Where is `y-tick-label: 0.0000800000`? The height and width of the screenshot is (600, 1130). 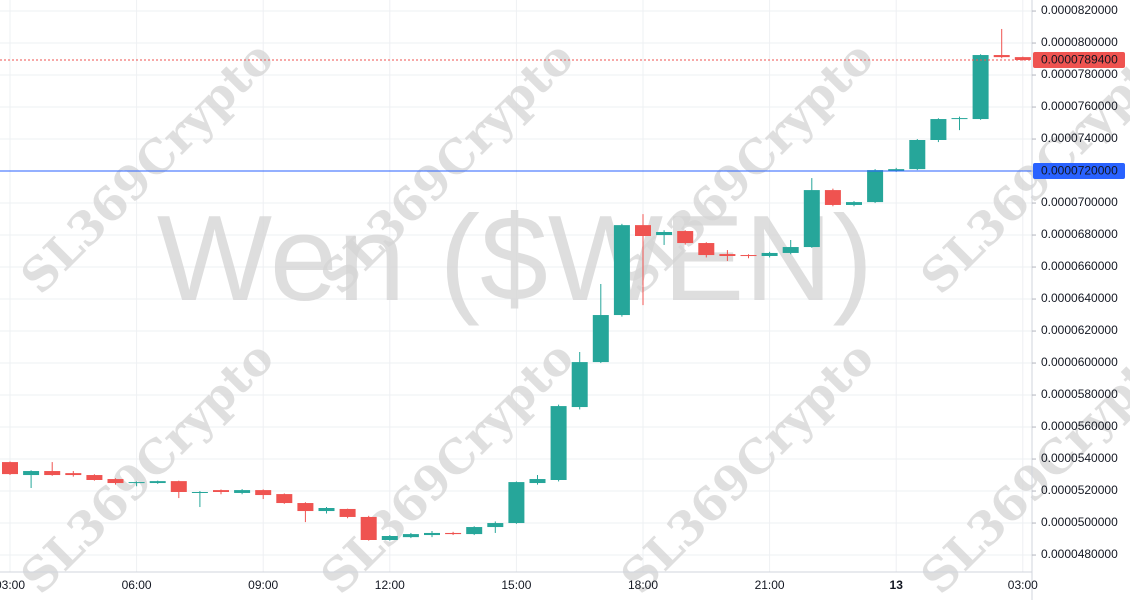
y-tick-label: 0.0000800000 is located at coordinates (1079, 42).